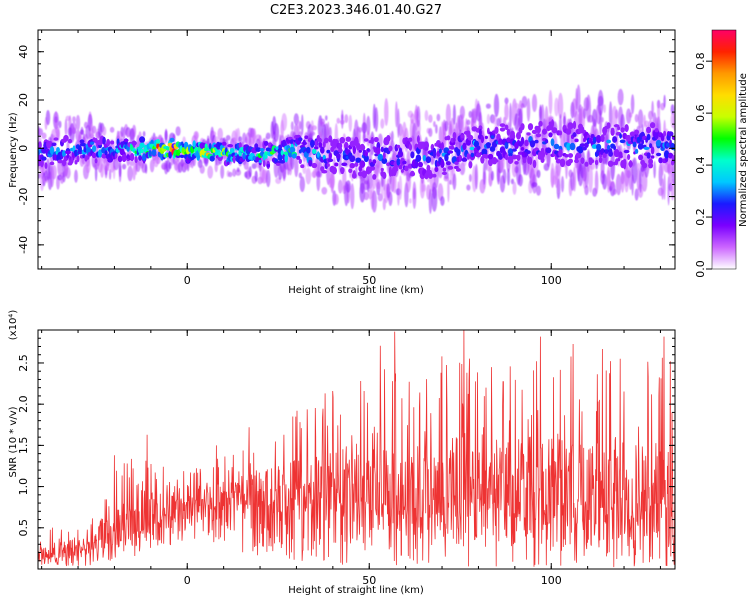 The height and width of the screenshot is (600, 750). I want to click on colorbar-tick-label: 0.0, so click(700, 269).